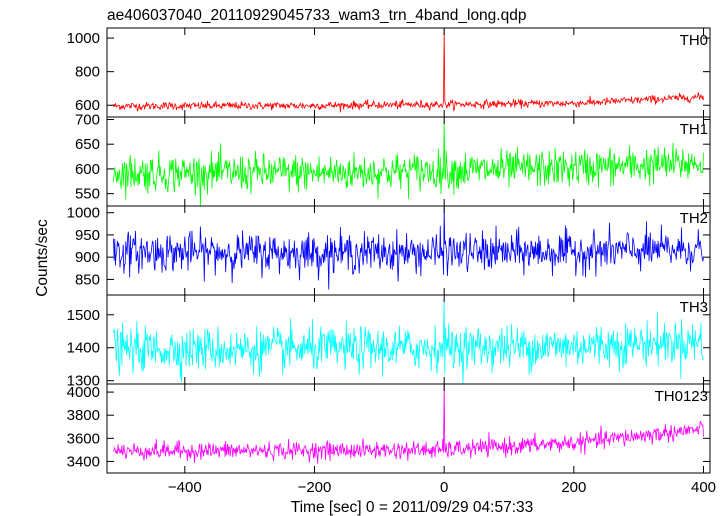 Image resolution: width=722 pixels, height=516 pixels. Describe the element at coordinates (83, 461) in the screenshot. I see `y-tick-label: 3400` at that location.